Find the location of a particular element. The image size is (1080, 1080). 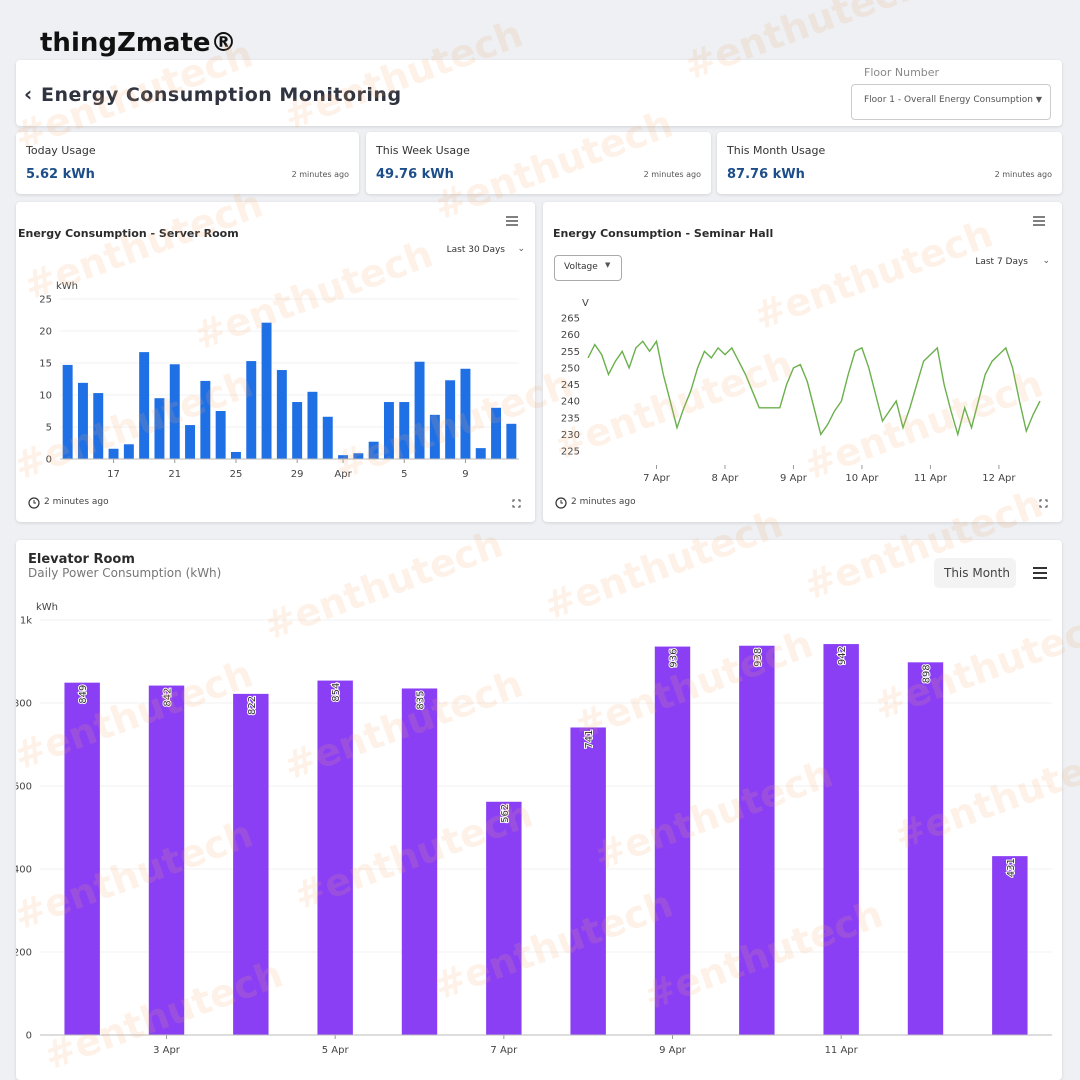

x-tick-label: 10 Apr is located at coordinates (862, 478).